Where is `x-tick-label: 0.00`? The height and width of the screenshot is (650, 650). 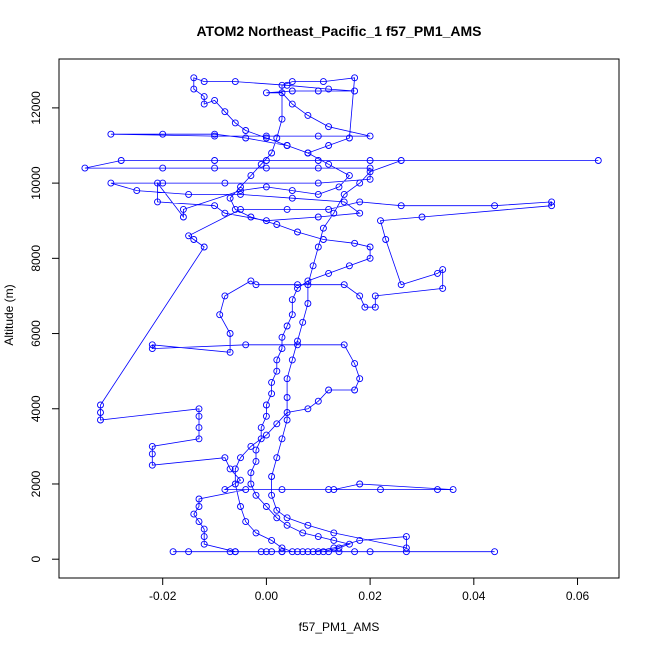 x-tick-label: 0.00 is located at coordinates (267, 596).